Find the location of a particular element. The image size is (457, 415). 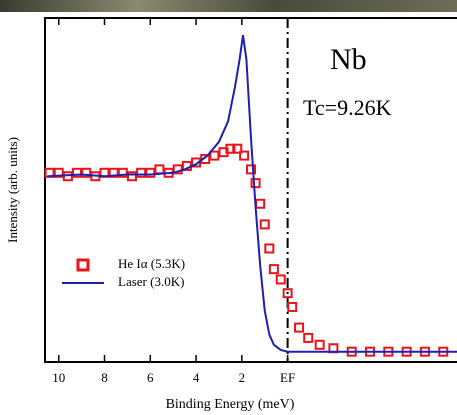

x-tick-label: 4 is located at coordinates (196, 377).